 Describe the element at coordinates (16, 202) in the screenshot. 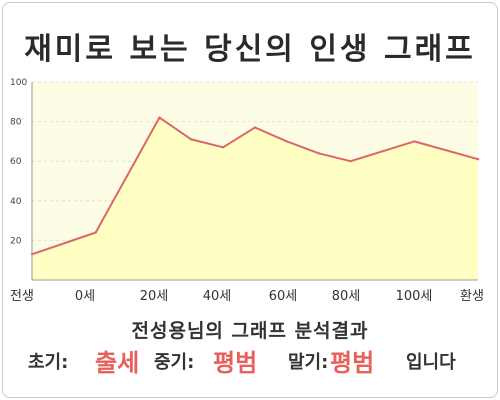

I see `y-tick-label-40: 40` at that location.